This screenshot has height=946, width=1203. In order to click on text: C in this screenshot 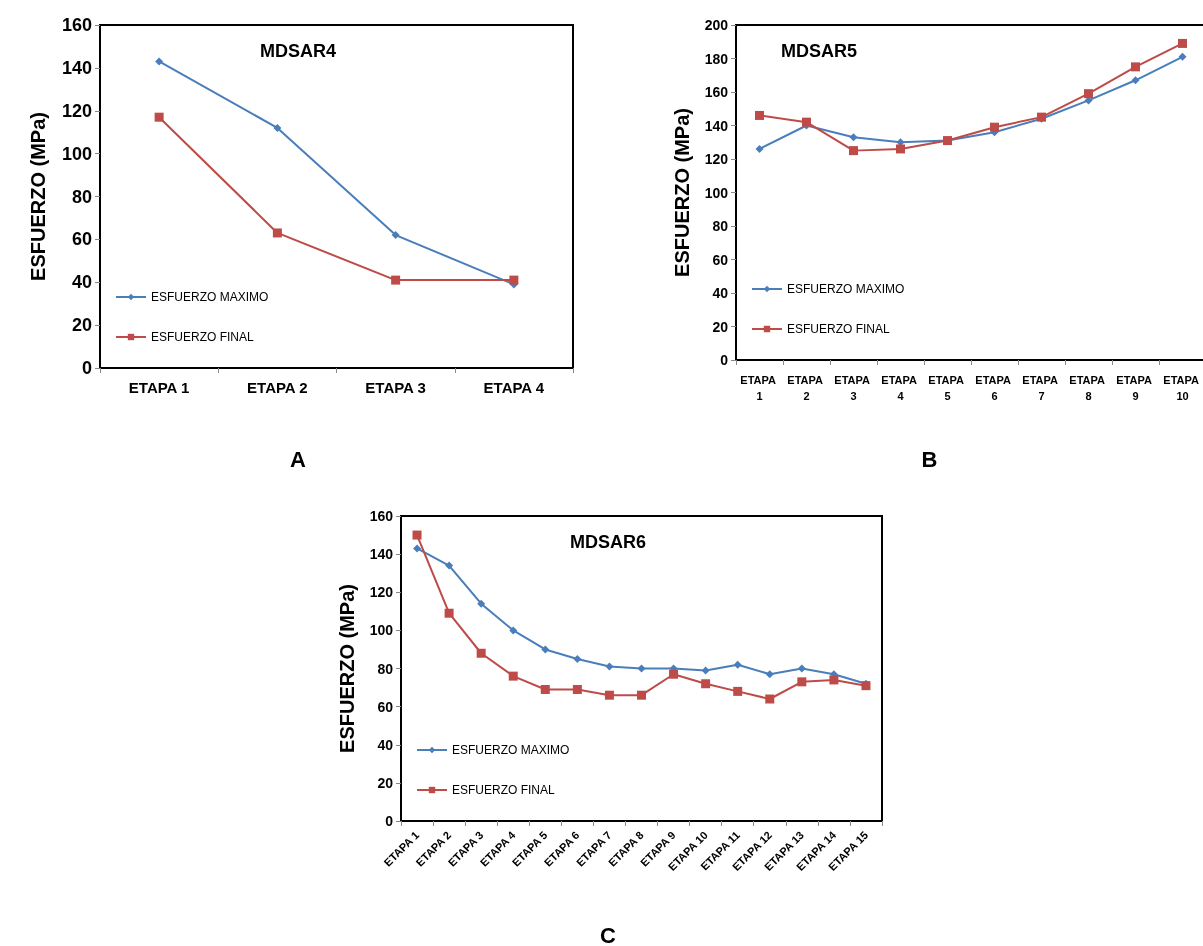, I will do `click(608, 934)`.